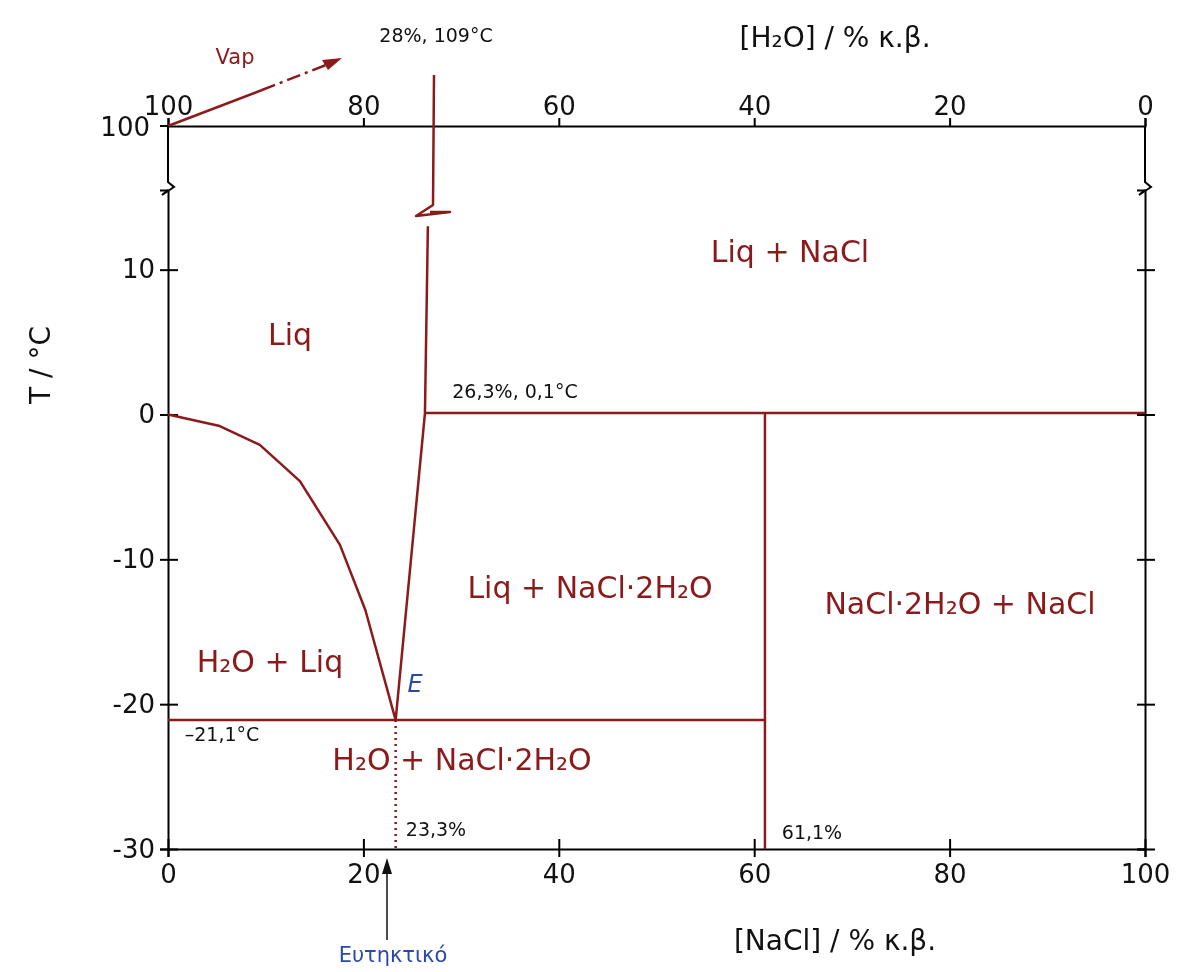 The image size is (1181, 972). Describe the element at coordinates (133, 703) in the screenshot. I see `y-tick-label: -20` at that location.